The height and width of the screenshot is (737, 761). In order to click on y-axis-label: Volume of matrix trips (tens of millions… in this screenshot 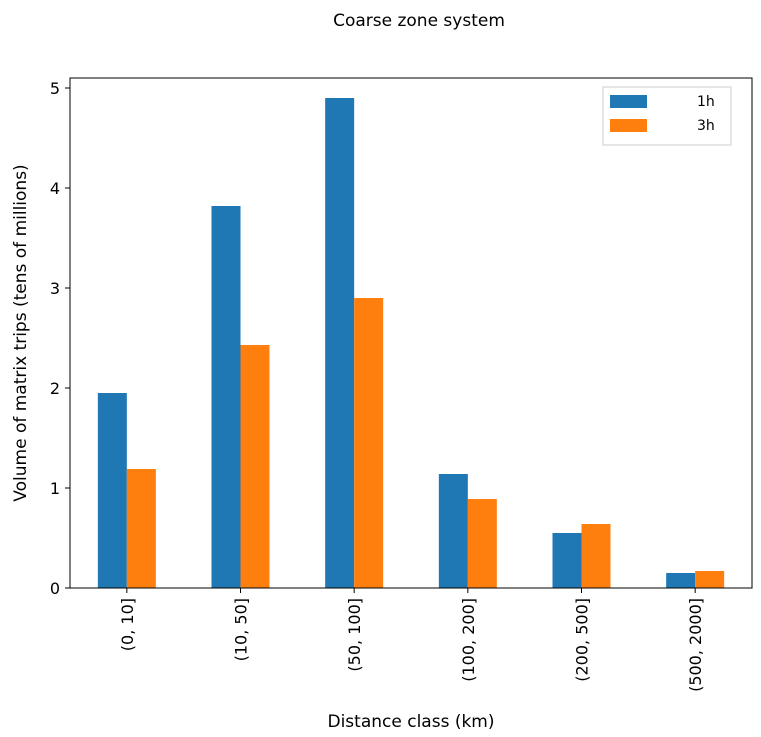, I will do `click(21, 332)`.